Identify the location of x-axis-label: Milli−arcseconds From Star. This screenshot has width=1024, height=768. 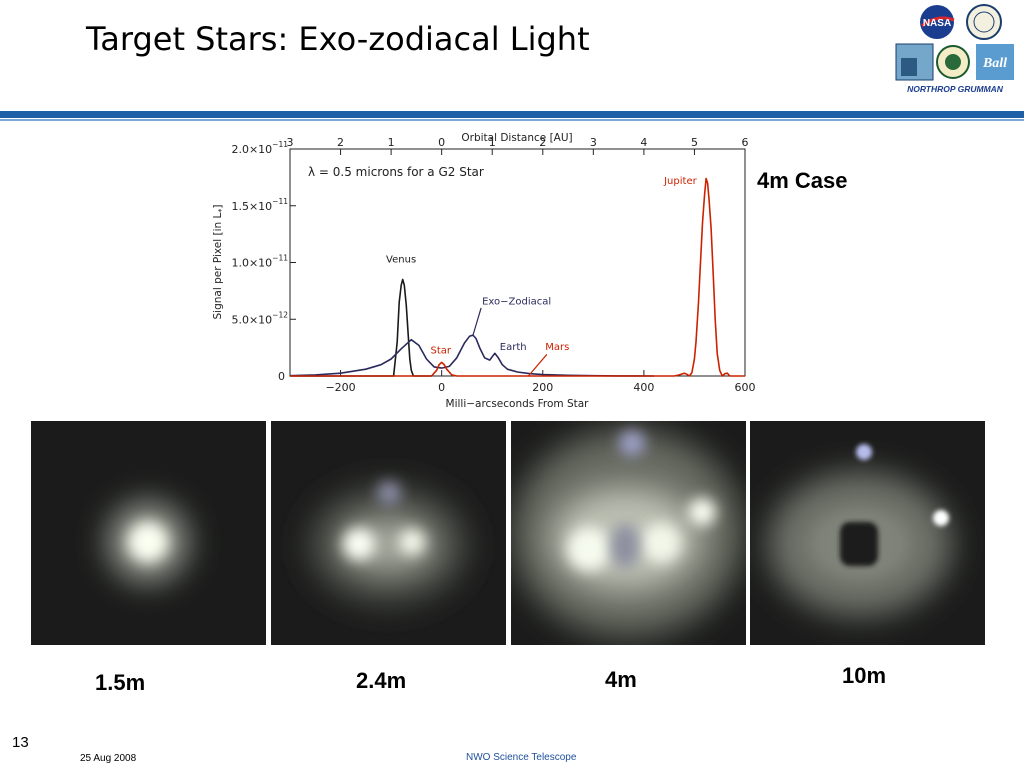
(518, 404).